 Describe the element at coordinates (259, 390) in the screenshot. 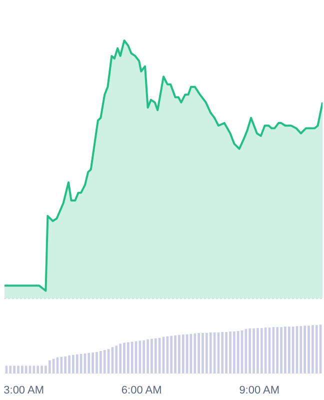

I see `x-tick-label: 9:00 AM` at that location.